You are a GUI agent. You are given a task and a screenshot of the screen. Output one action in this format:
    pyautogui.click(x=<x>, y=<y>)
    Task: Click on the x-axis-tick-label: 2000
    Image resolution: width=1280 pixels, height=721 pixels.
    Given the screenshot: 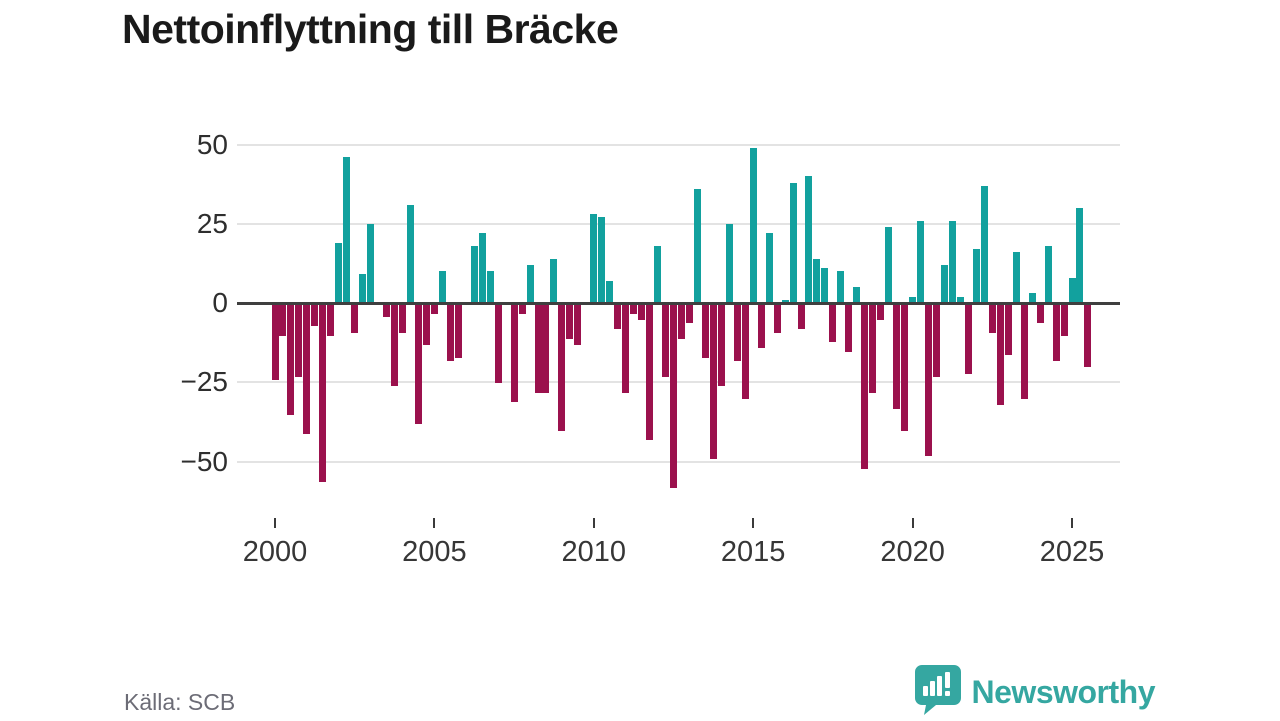 What is the action you would take?
    pyautogui.click(x=275, y=552)
    